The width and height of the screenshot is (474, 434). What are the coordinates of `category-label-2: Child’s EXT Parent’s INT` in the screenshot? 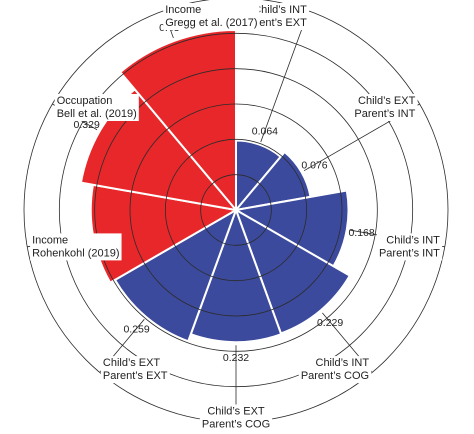 It's located at (385, 107).